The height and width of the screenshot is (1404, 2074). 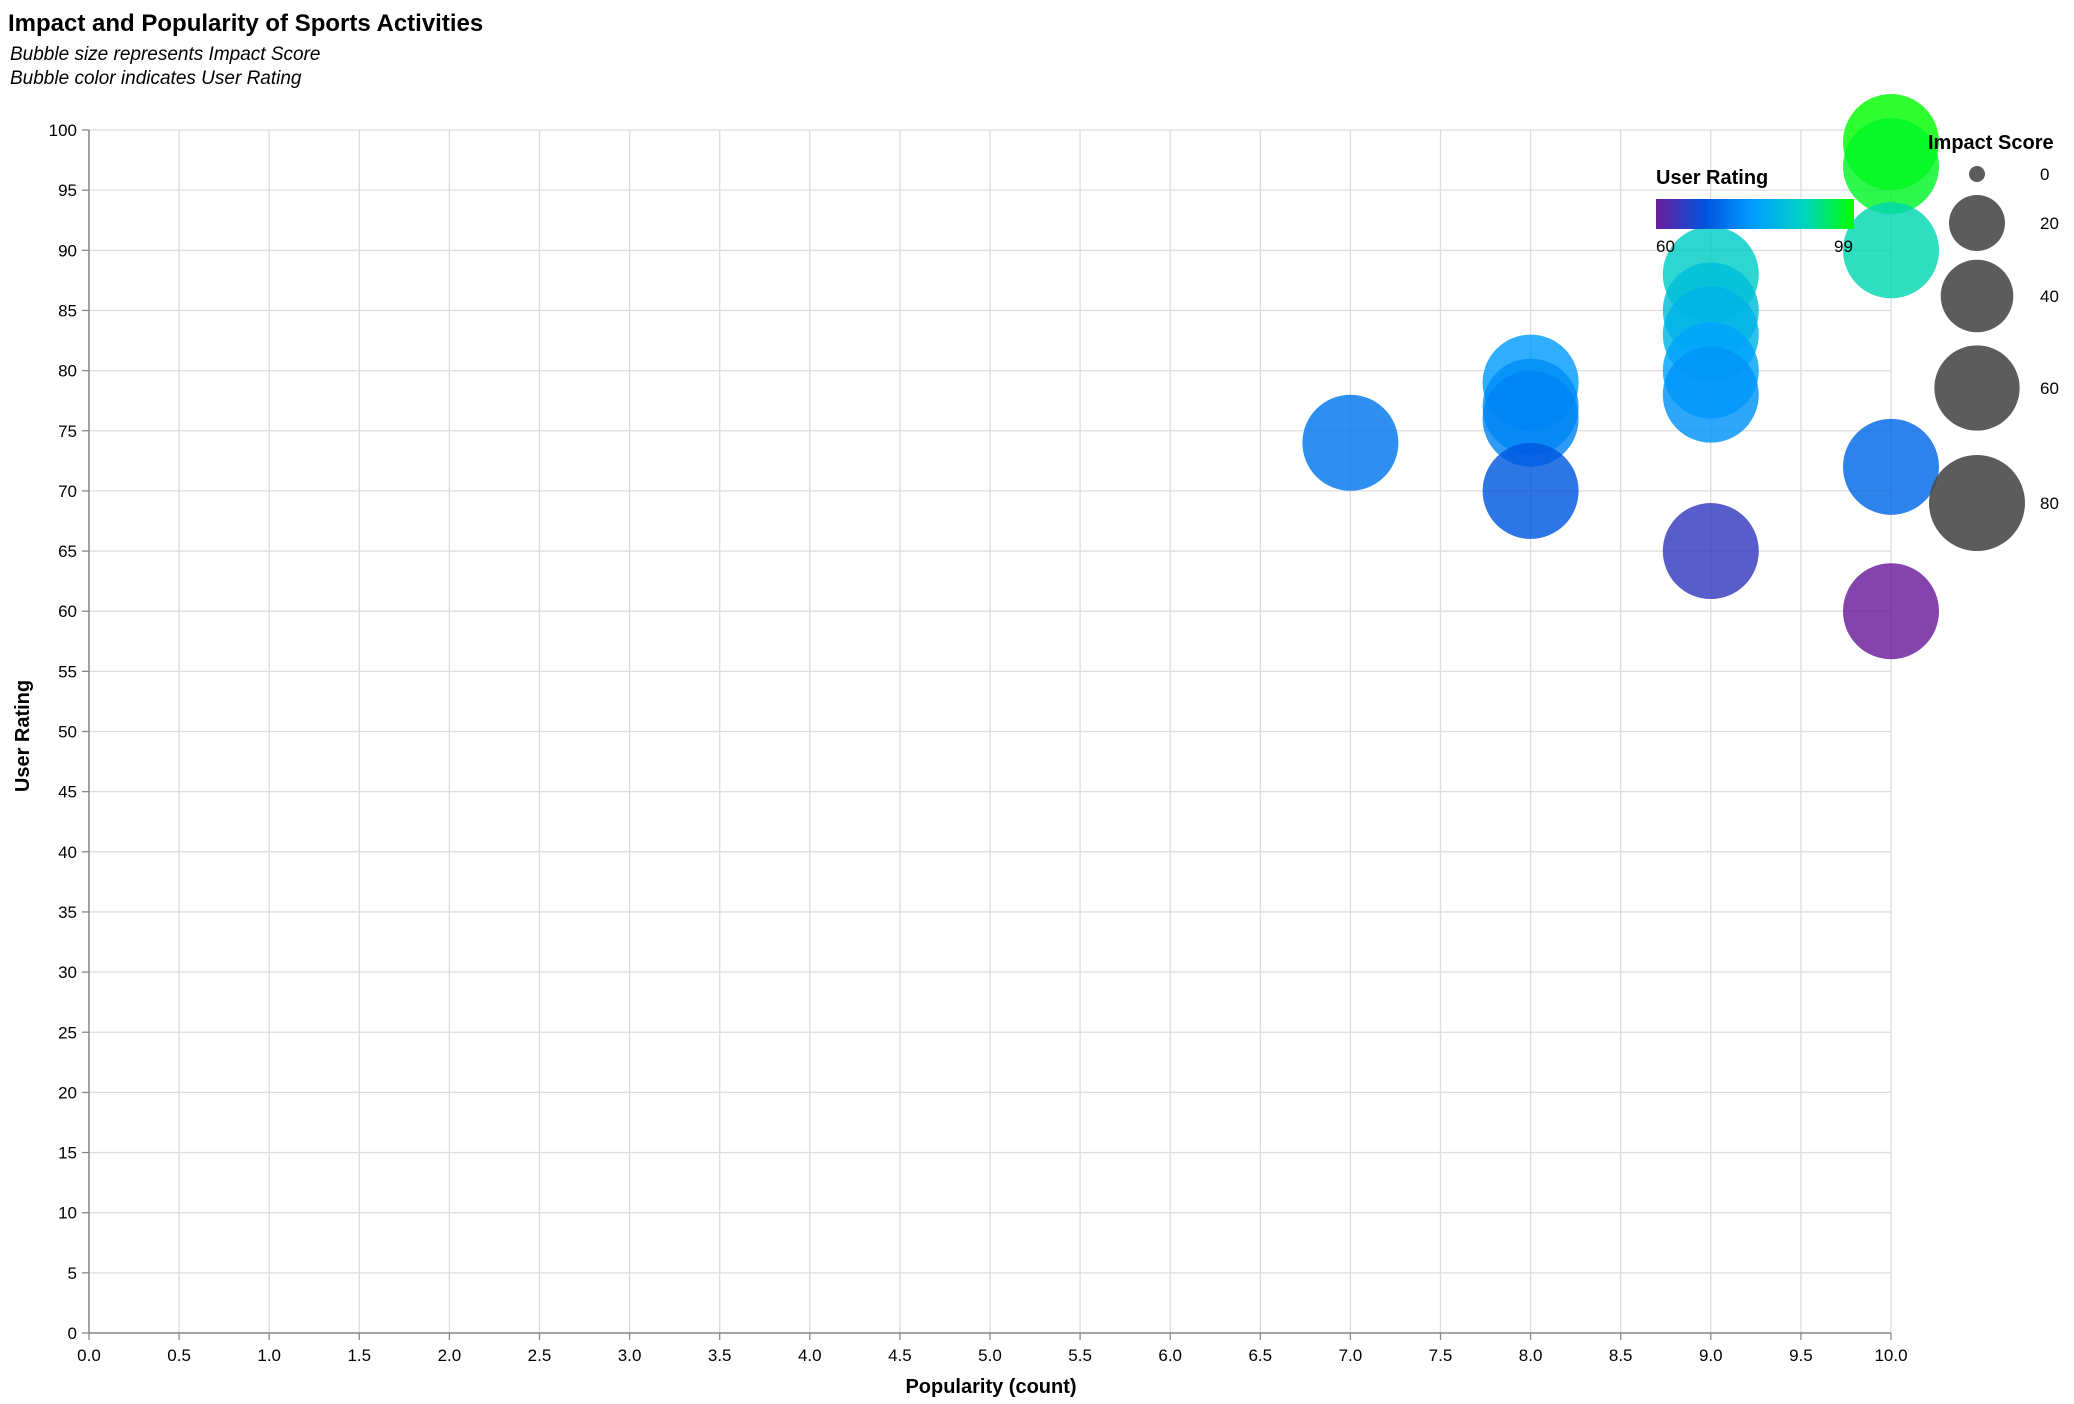 I want to click on x-tick-label: 6.0, so click(x=1170, y=1355).